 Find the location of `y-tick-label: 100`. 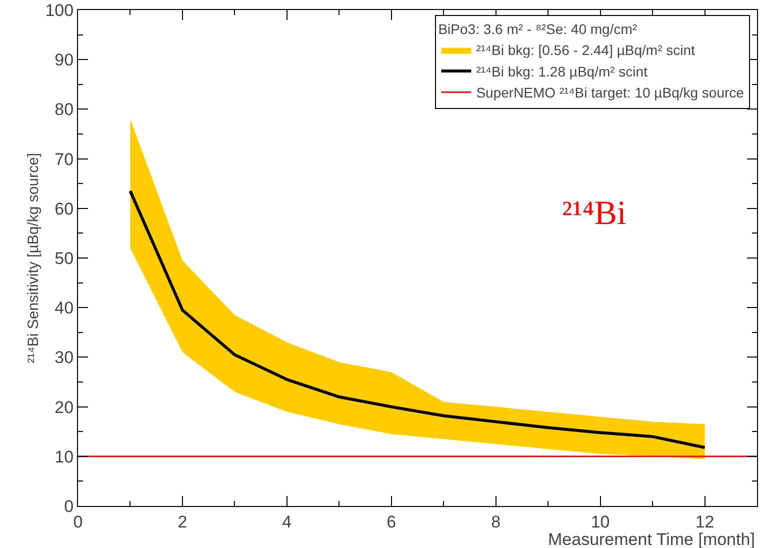

y-tick-label: 100 is located at coordinates (59, 10).